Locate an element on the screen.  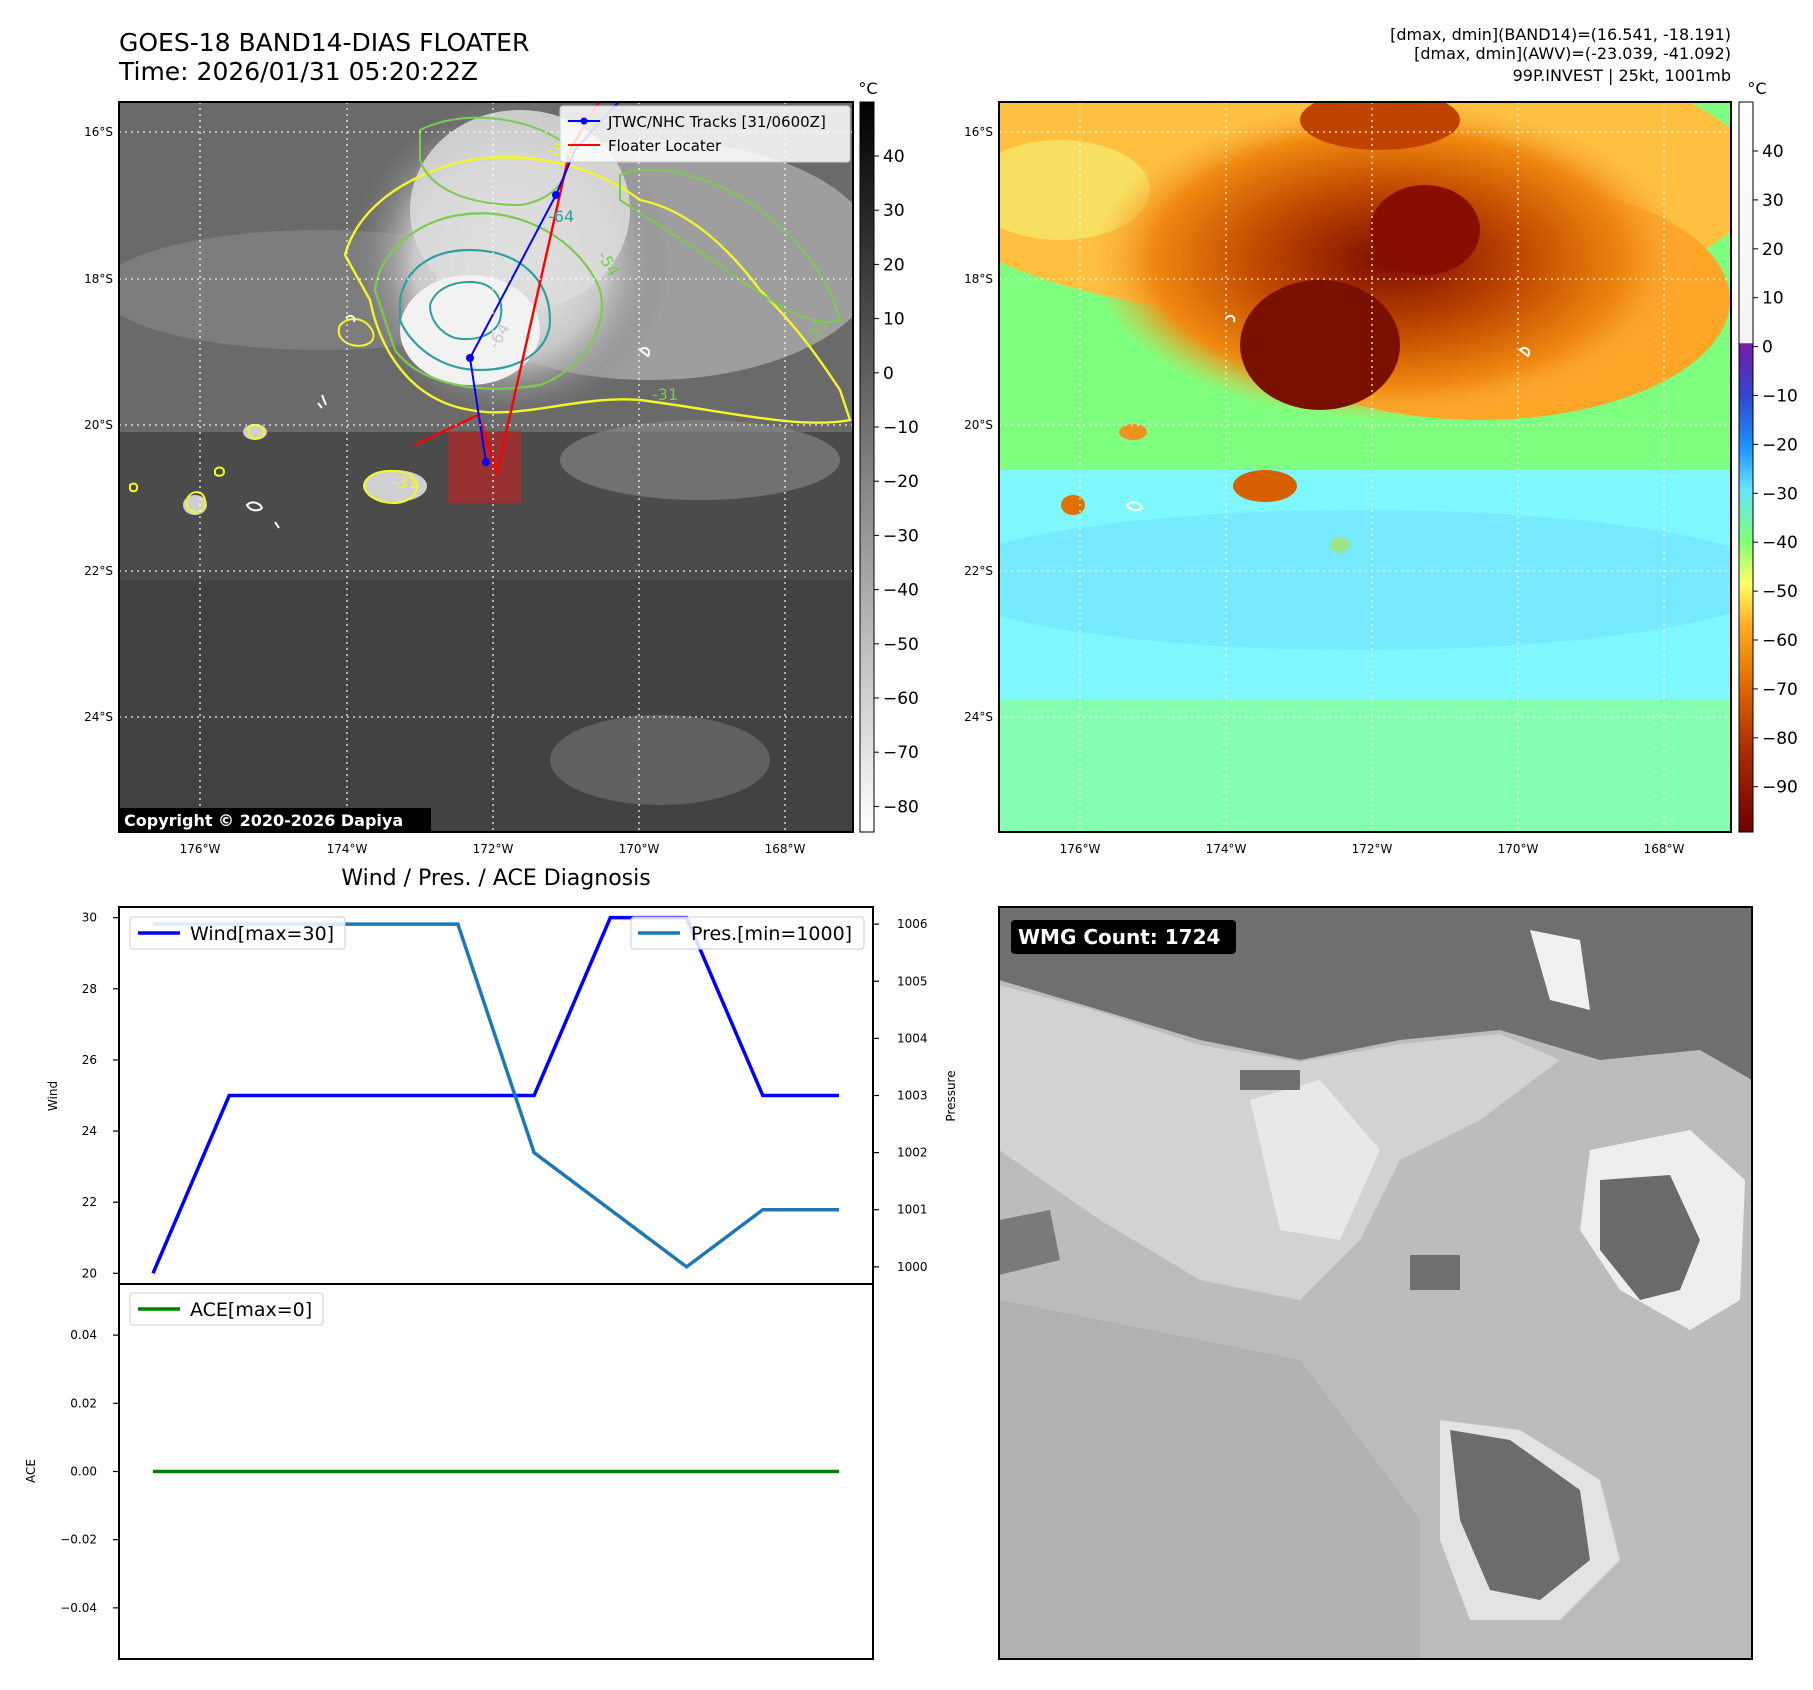
dias-colorbar-unit: °C is located at coordinates (1756, 88).